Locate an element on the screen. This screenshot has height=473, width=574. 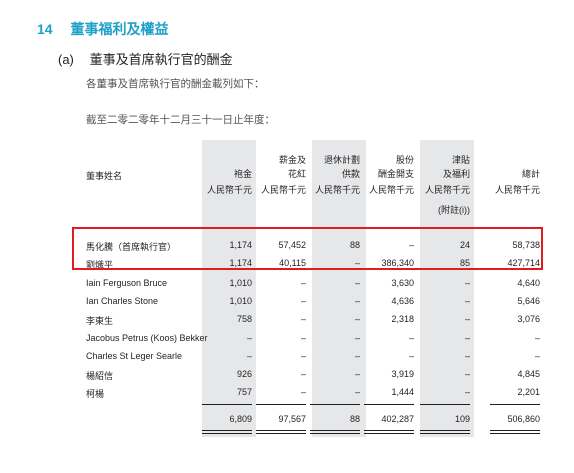
total-cell-share-based: 402,287 is located at coordinates (397, 419).